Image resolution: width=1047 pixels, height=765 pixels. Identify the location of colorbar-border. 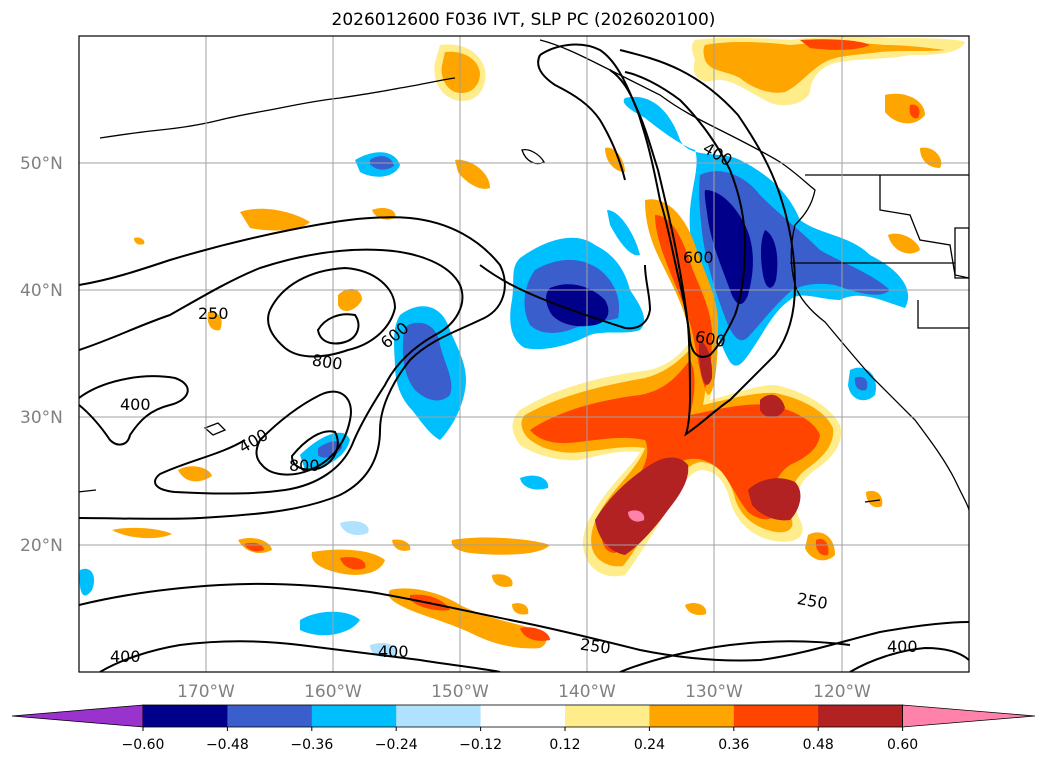
(522, 716).